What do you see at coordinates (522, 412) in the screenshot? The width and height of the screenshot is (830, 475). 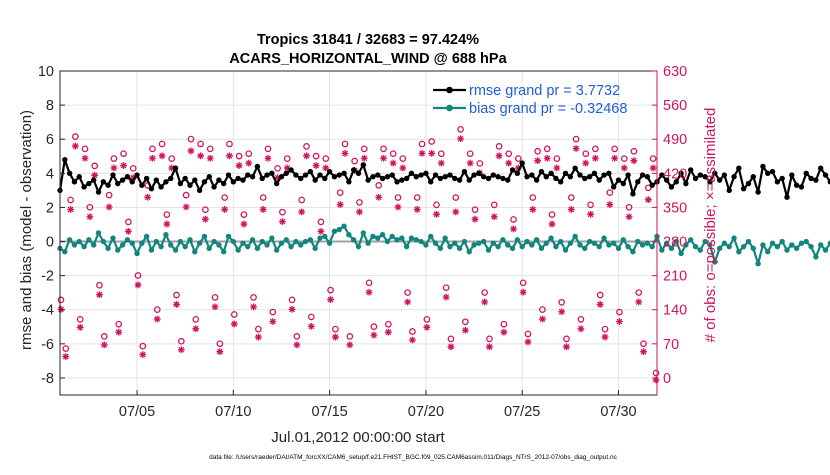 I see `x-tick-label: 07/25` at bounding box center [522, 412].